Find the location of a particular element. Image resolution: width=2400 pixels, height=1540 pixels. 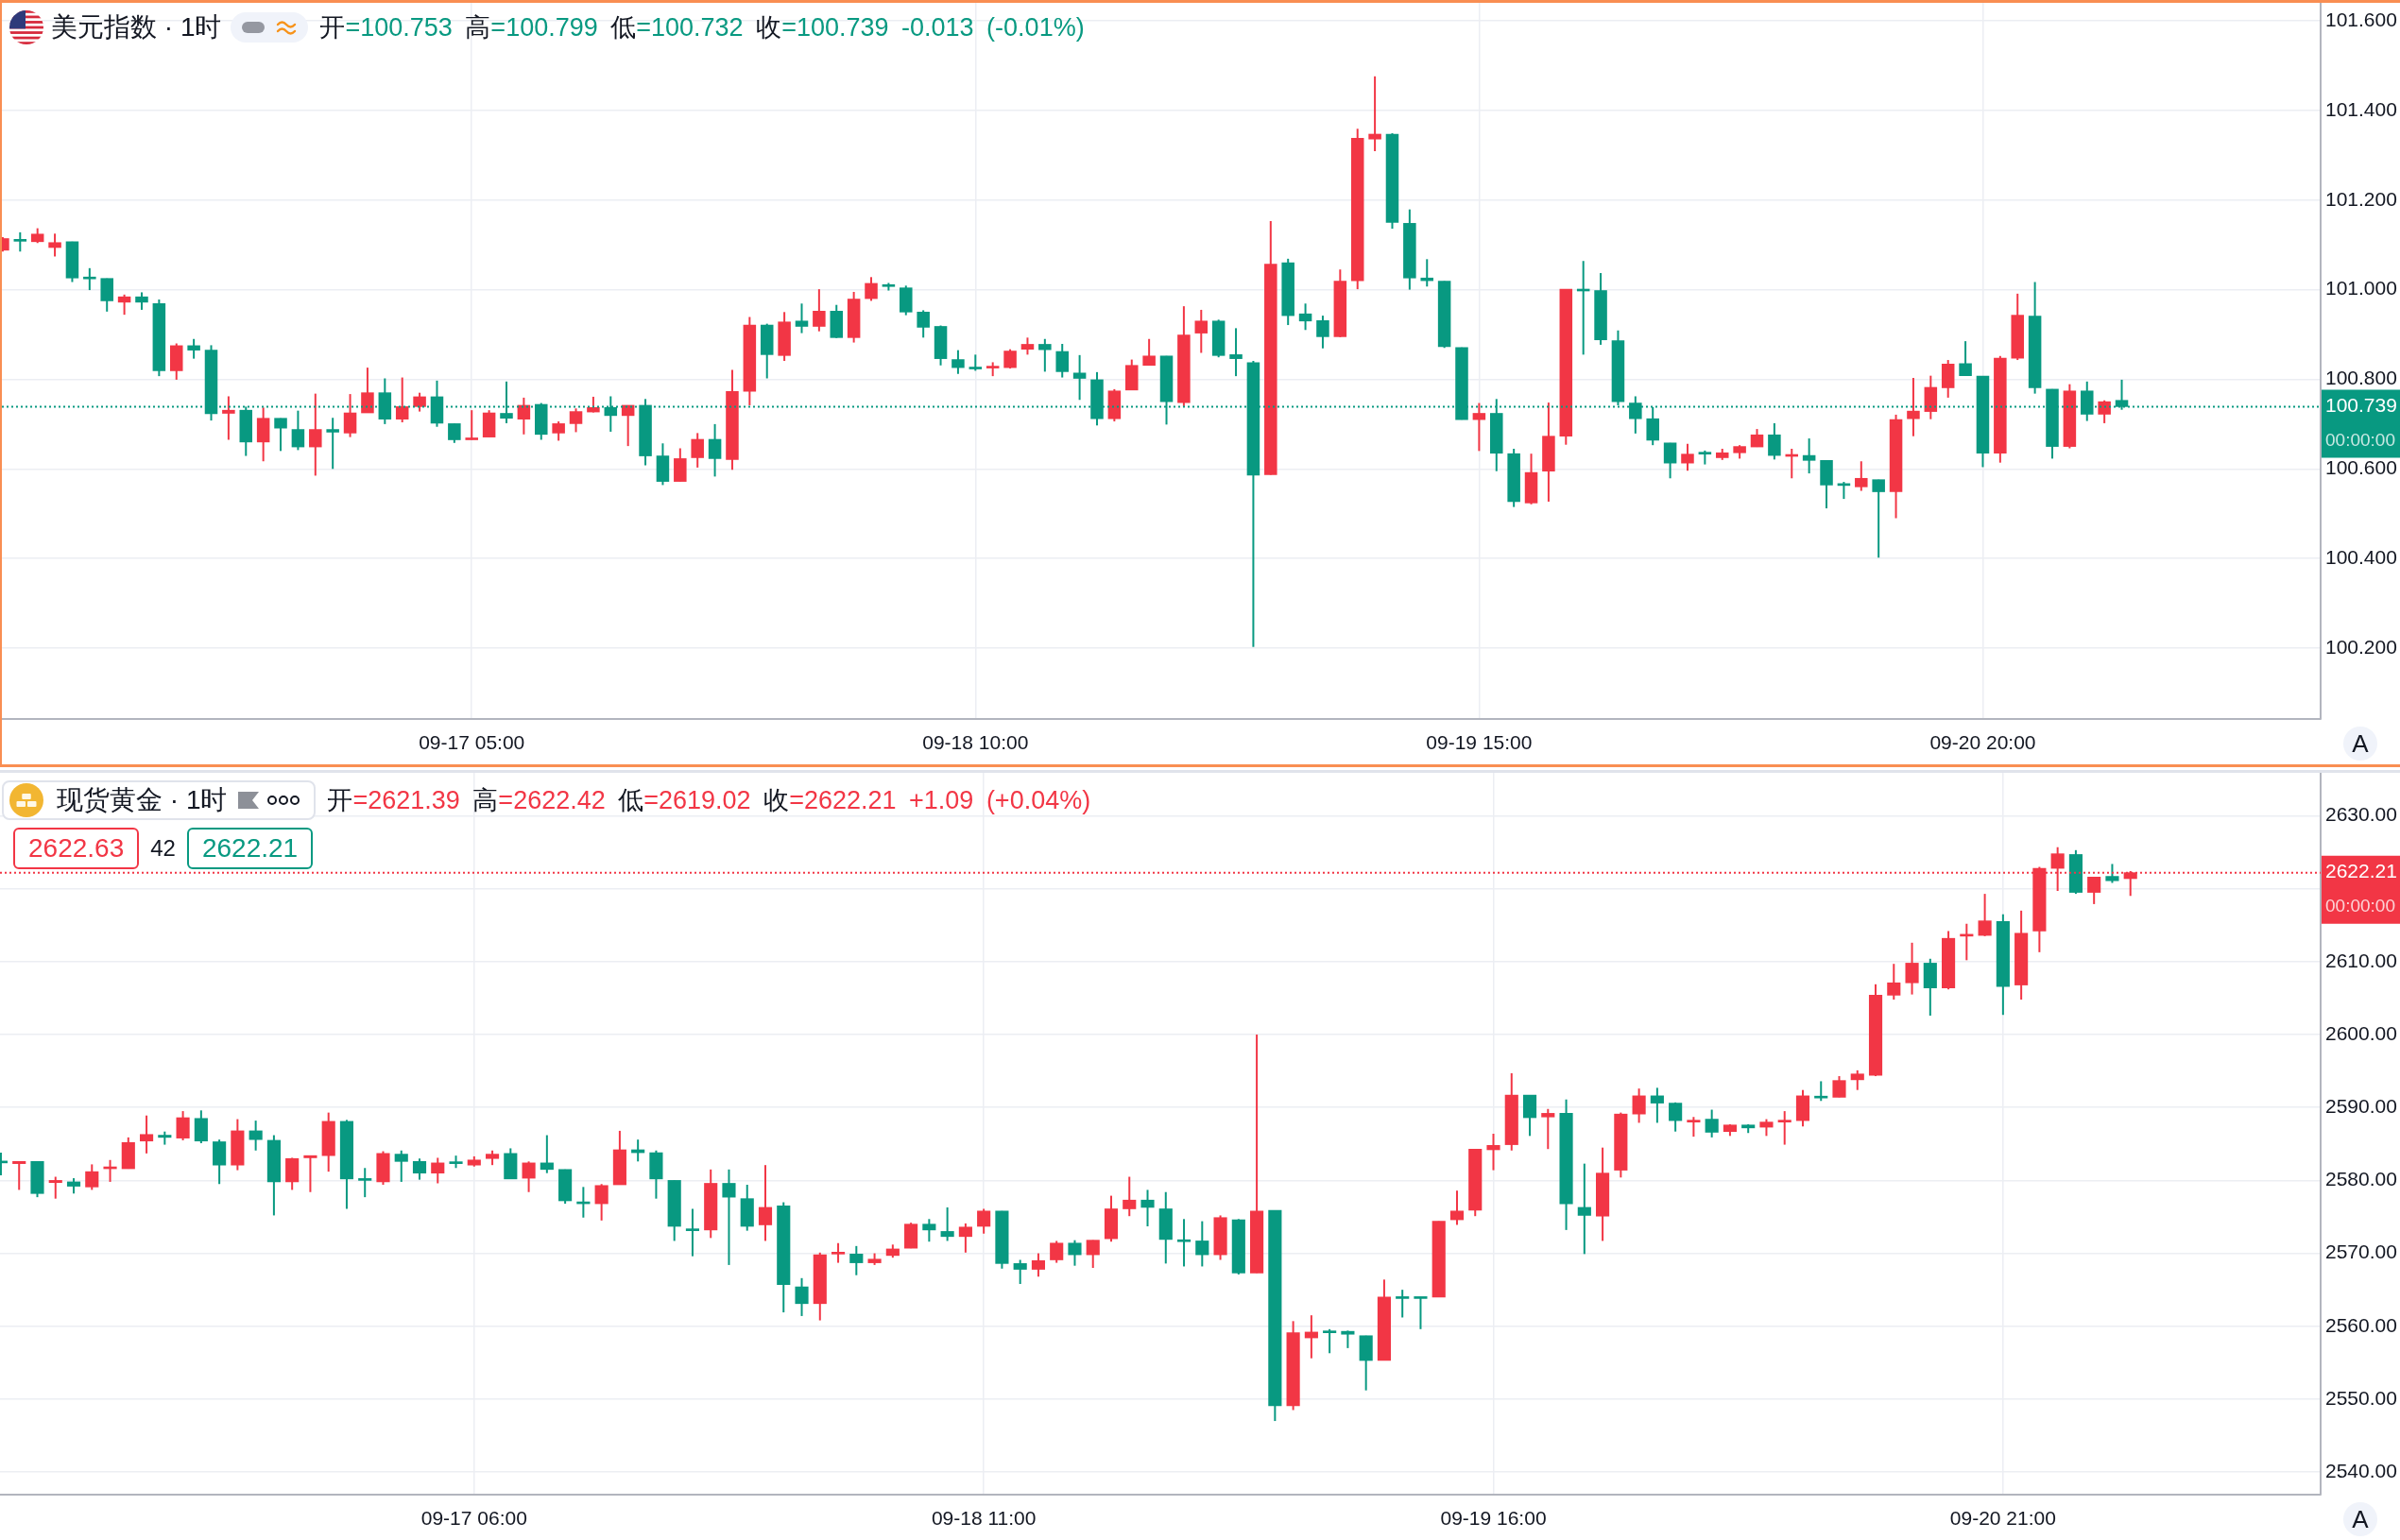

y-tick-label: 101.200 is located at coordinates (2361, 199).